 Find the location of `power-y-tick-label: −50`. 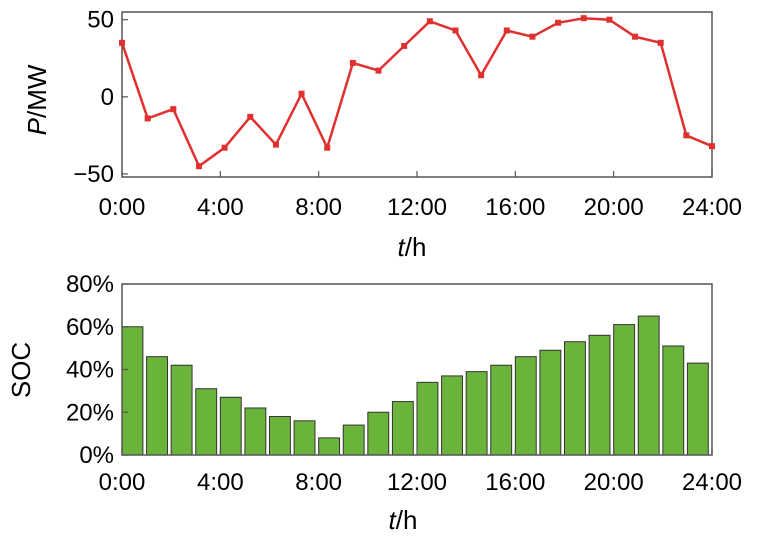

power-y-tick-label: −50 is located at coordinates (93, 174).